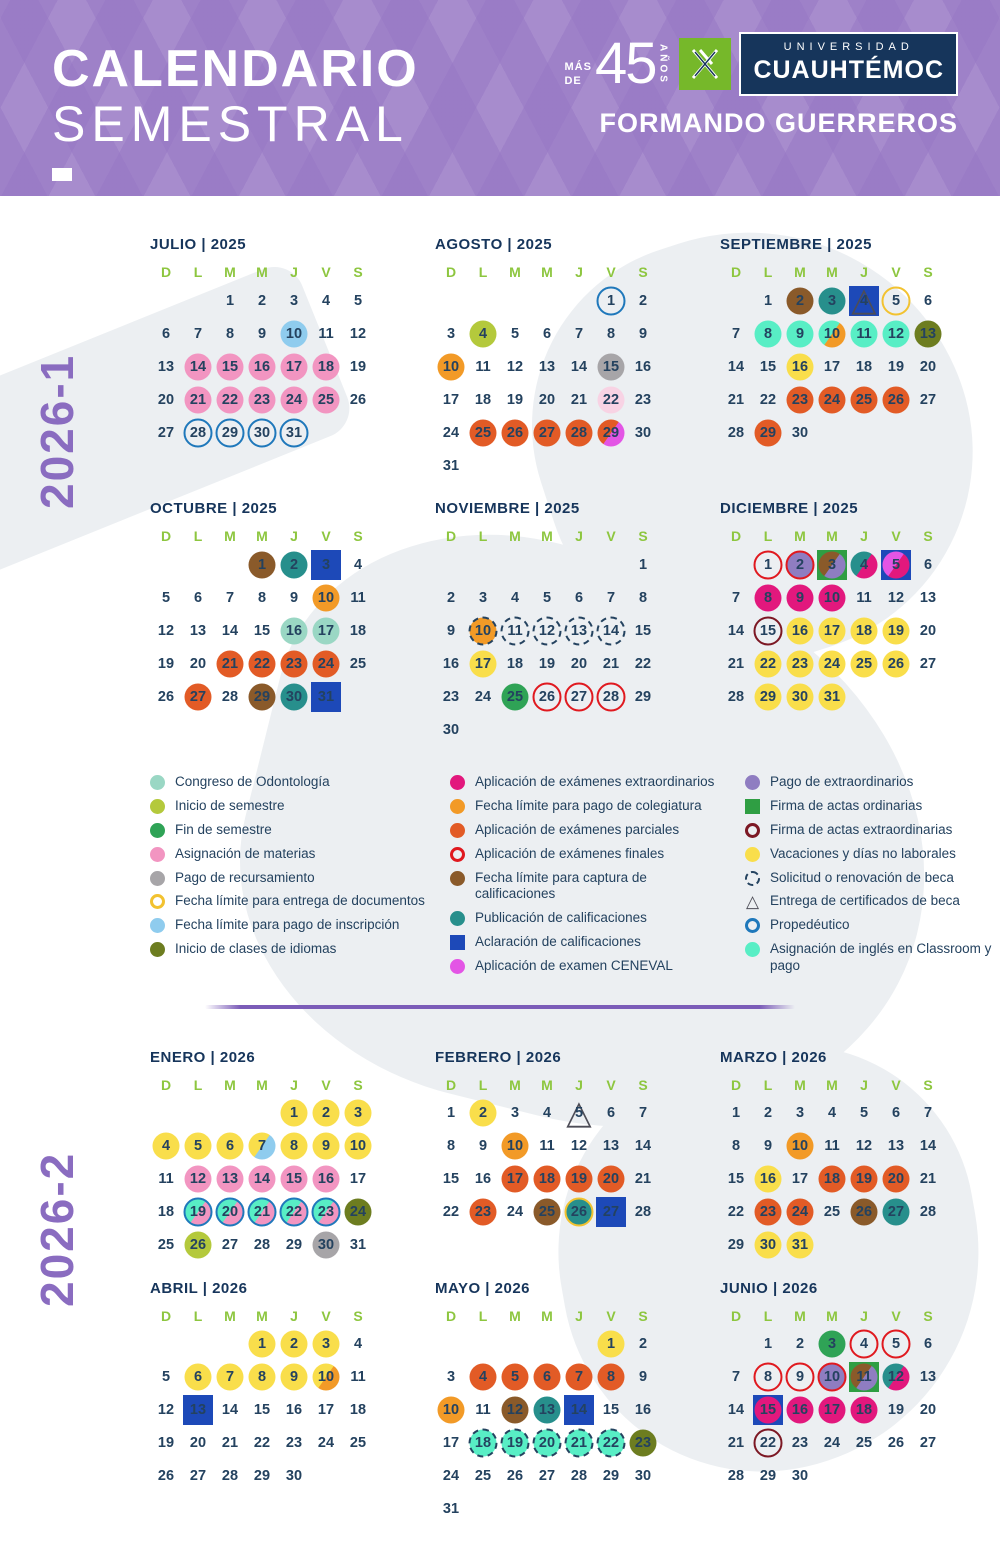  Describe the element at coordinates (198, 1146) in the screenshot. I see `day-cell-5: 5` at that location.